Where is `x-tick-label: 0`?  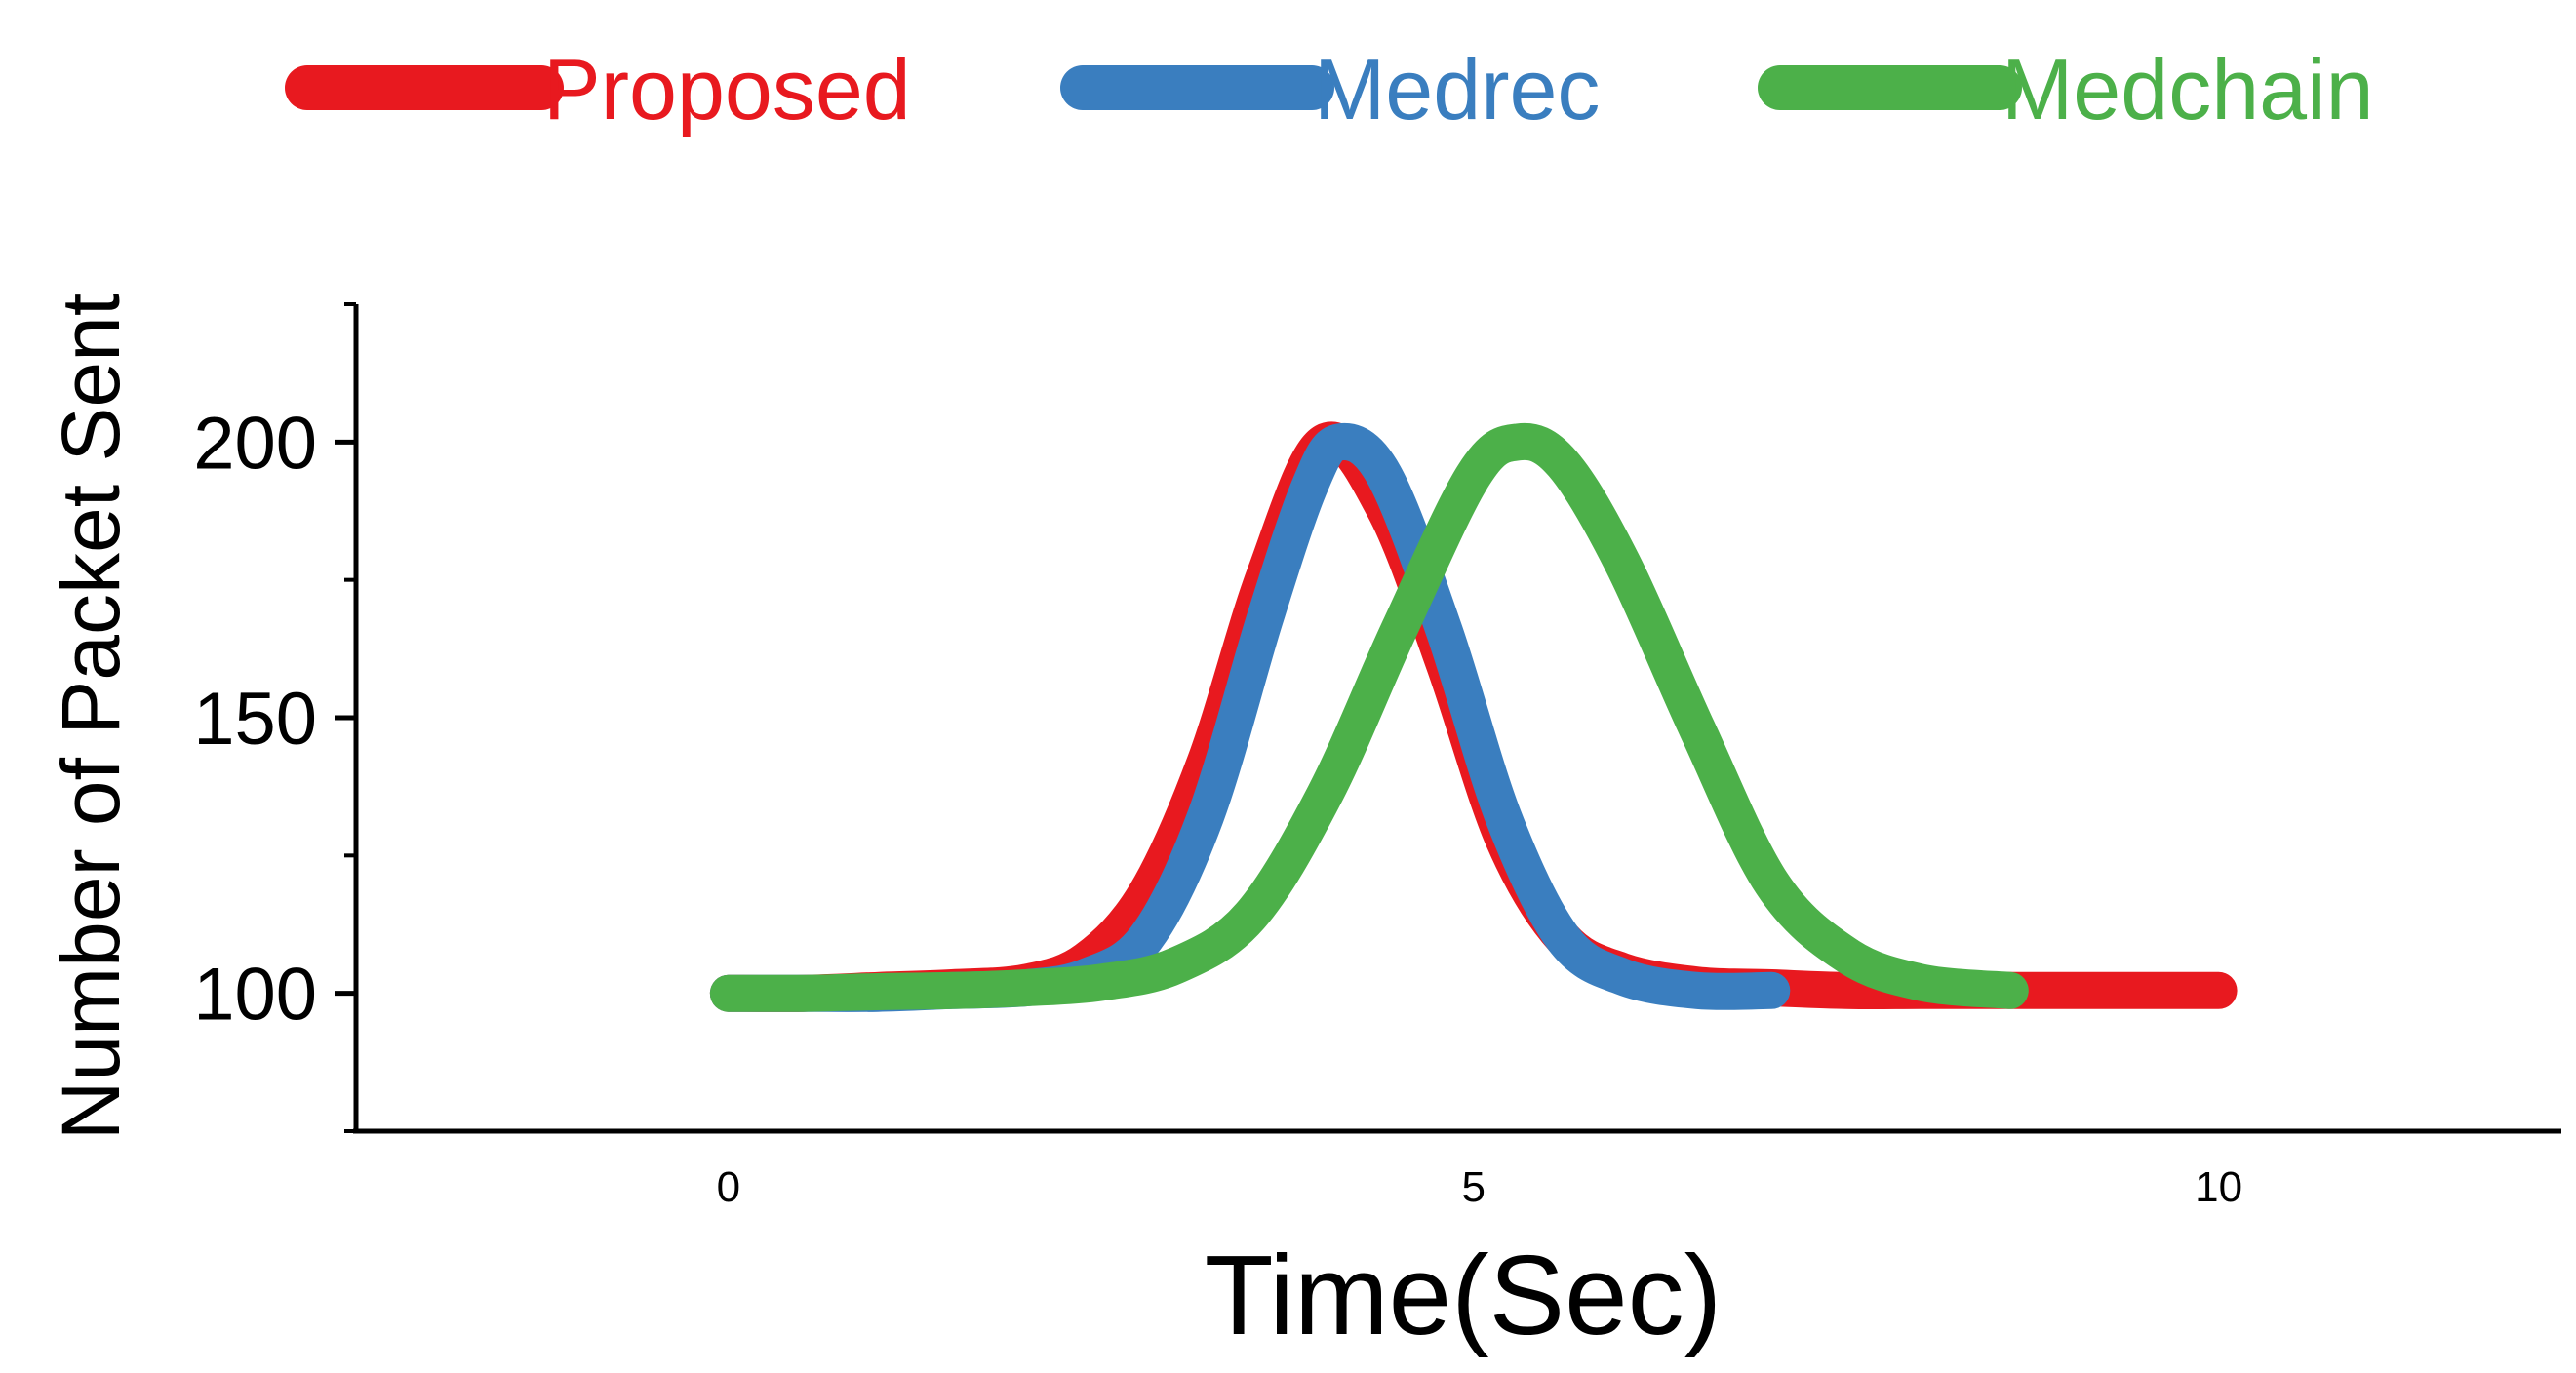 x-tick-label: 0 is located at coordinates (728, 1187).